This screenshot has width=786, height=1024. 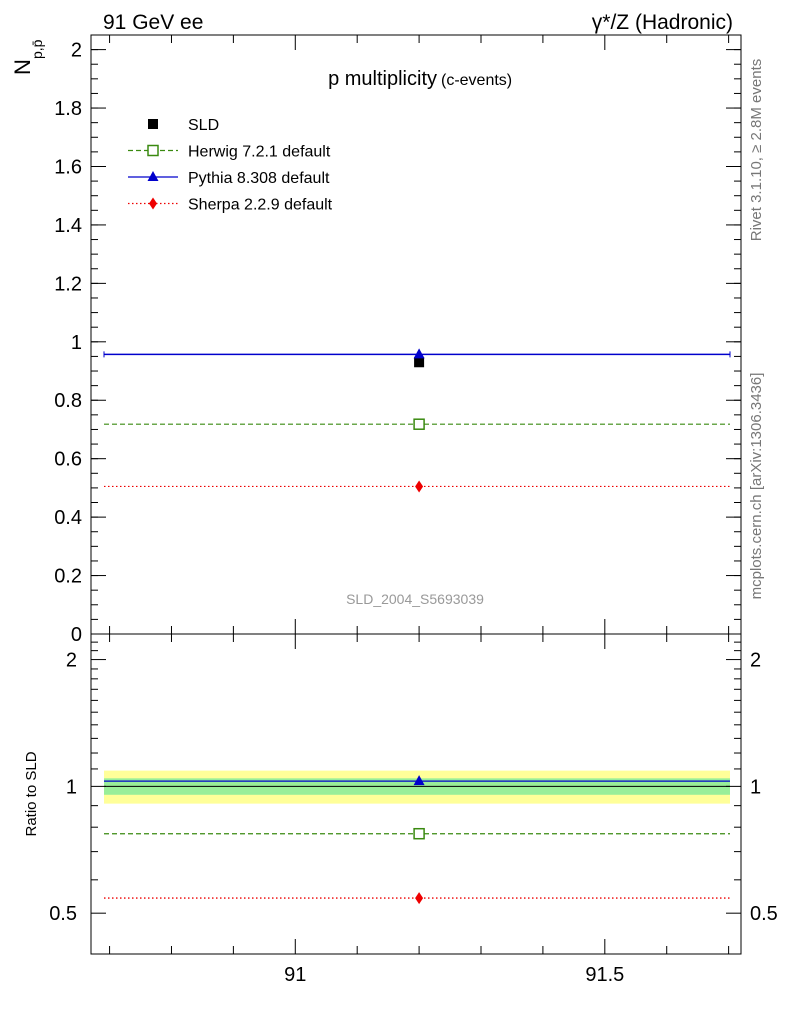 What do you see at coordinates (68, 226) in the screenshot?
I see `main-y-tick-label: 1.4` at bounding box center [68, 226].